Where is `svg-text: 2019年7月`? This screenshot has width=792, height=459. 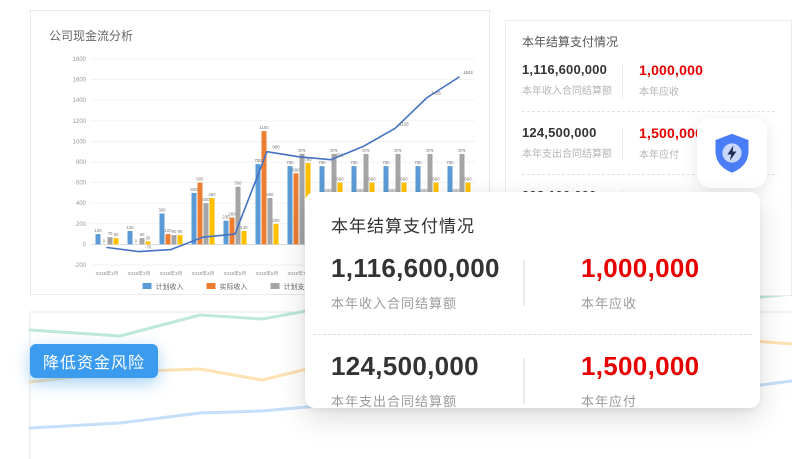
svg-text: 2019年7月 is located at coordinates (299, 273).